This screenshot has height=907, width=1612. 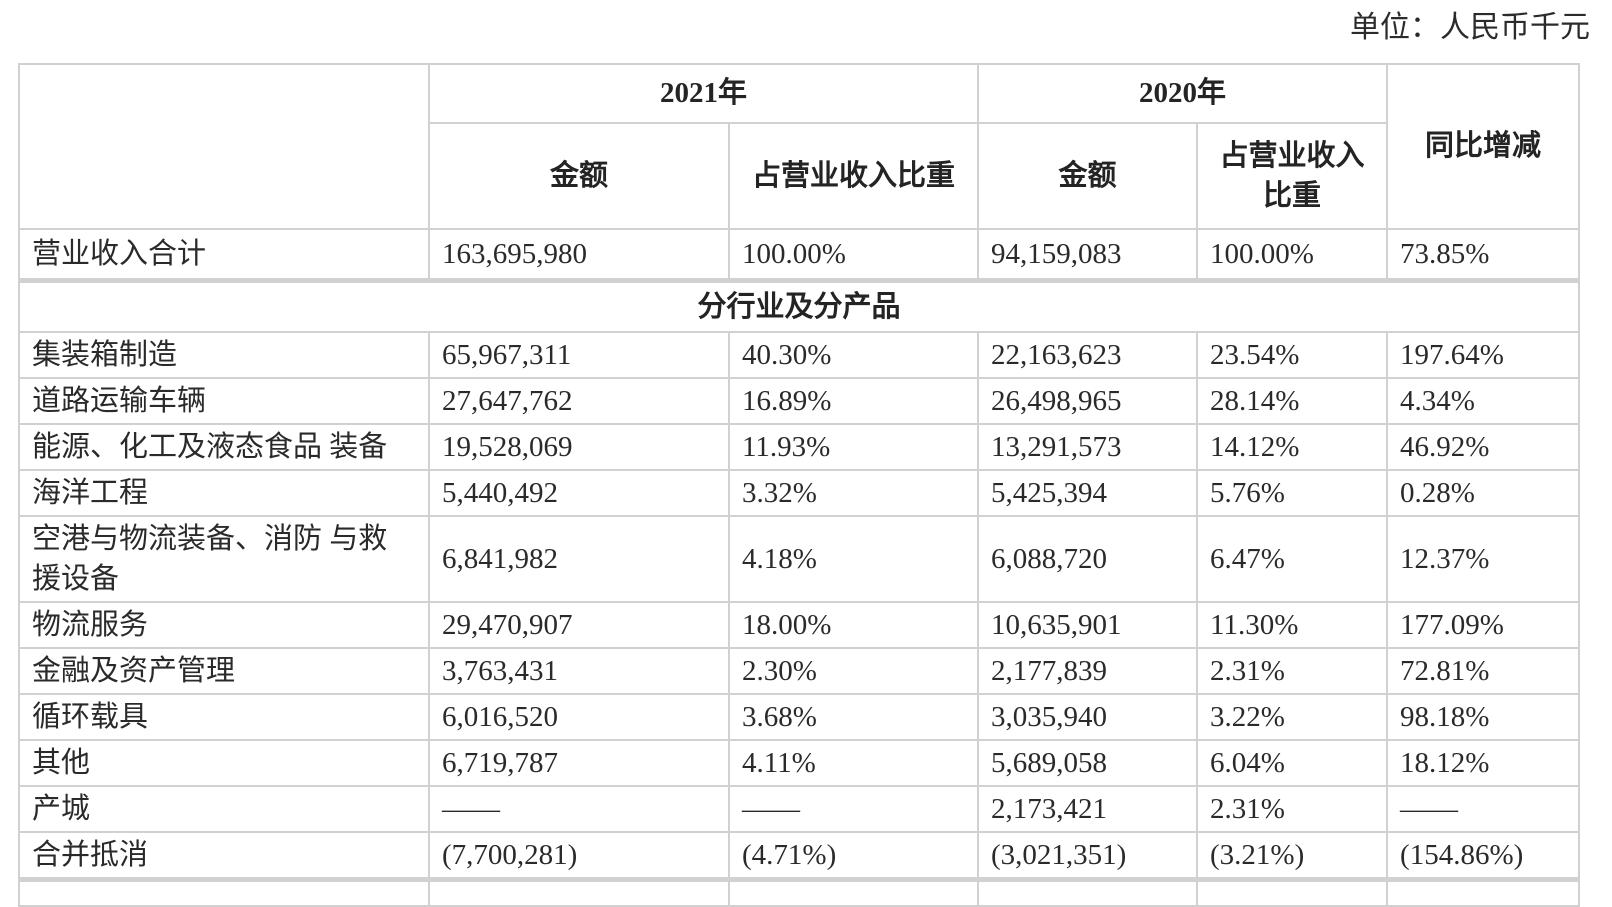 What do you see at coordinates (224, 809) in the screenshot?
I see `row-label: 产城` at bounding box center [224, 809].